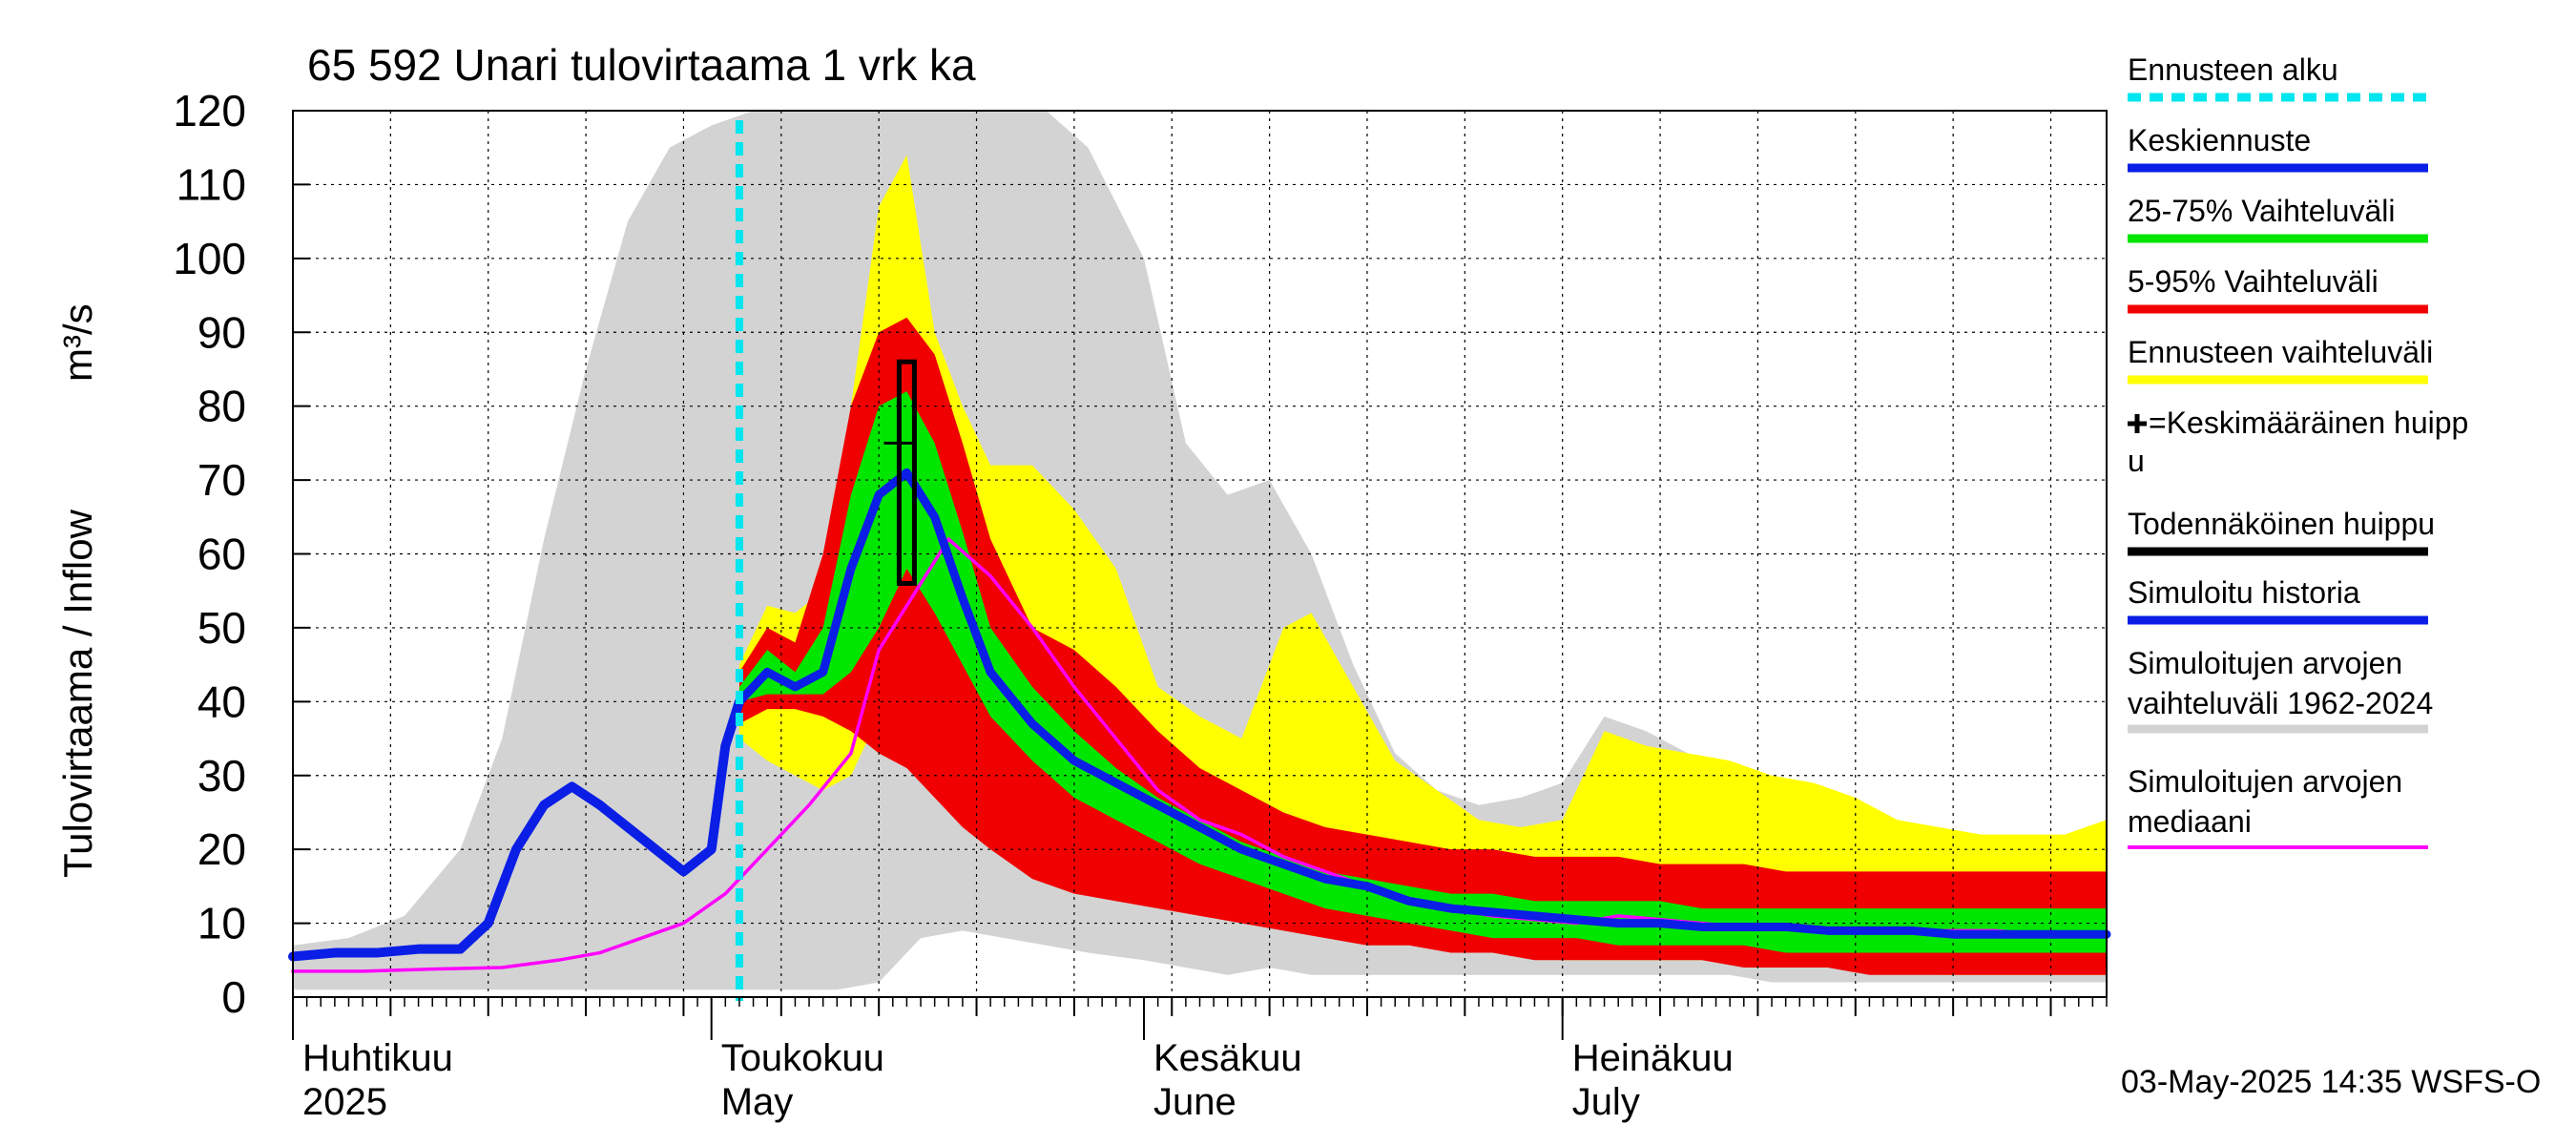  I want to click on month-label-fi: Kesäkuu, so click(1227, 1058).